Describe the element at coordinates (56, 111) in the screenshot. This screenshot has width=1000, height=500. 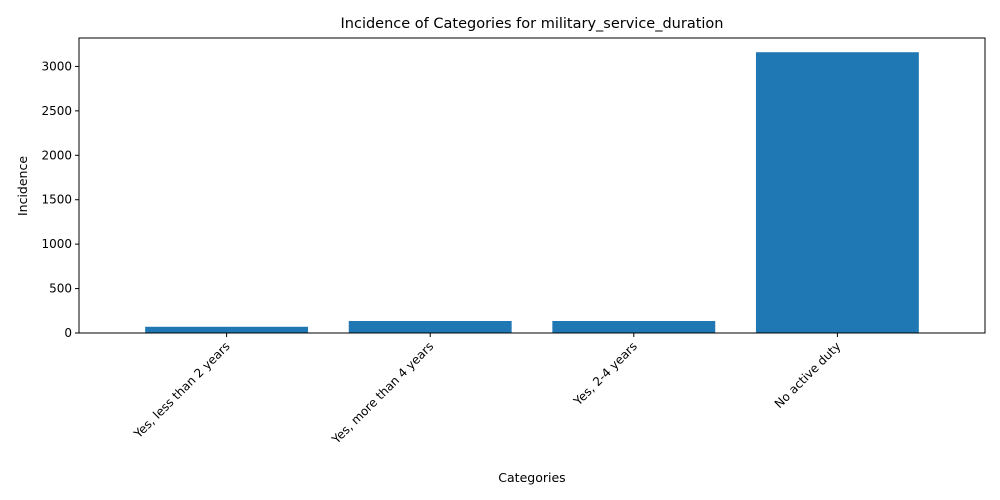
I see `y-tick-label-5: 2500` at that location.